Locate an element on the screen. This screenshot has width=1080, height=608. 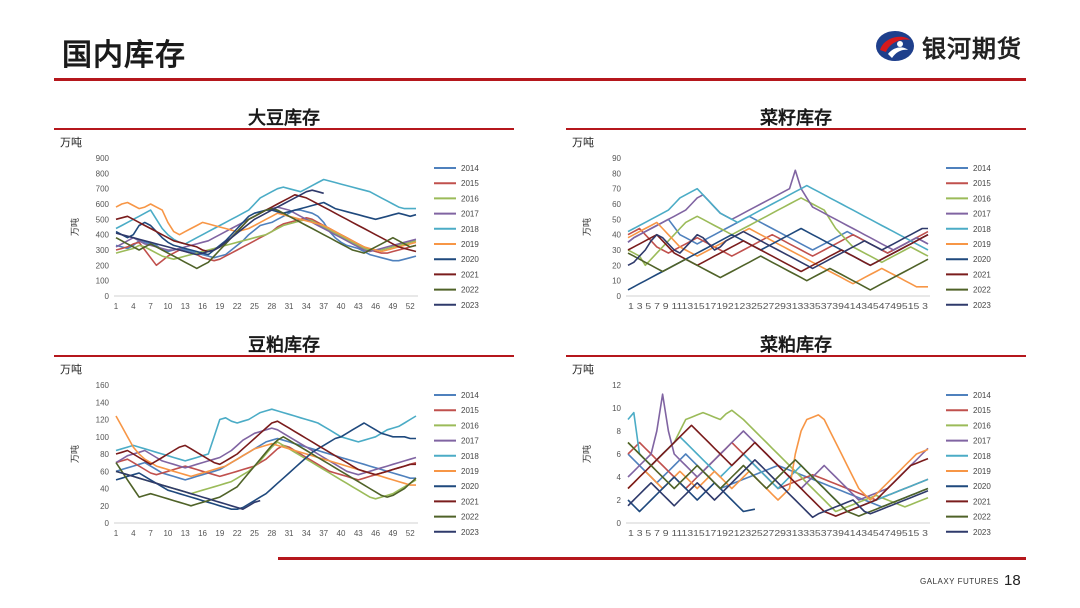
x-tick-label: 34 is located at coordinates (306, 306).